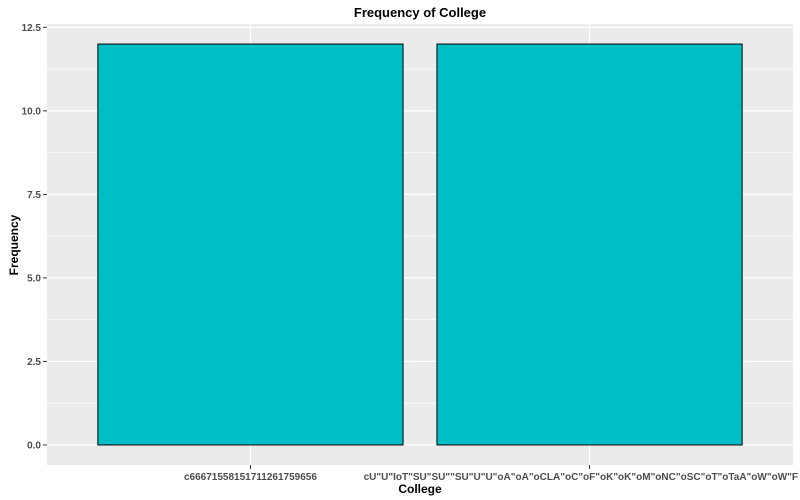 Image resolution: width=800 pixels, height=500 pixels. I want to click on y-axis: 0.0 2.5 5.0 7.5 10.0 12.5, so click(34, 237).